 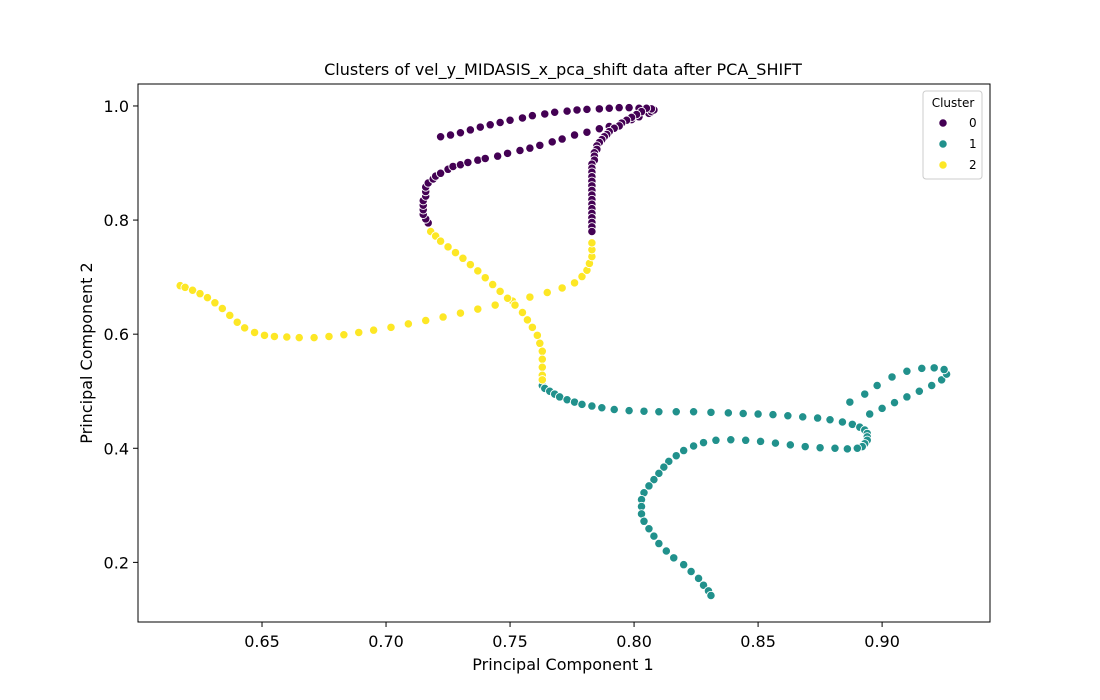 I want to click on x-tick-label: 0.75, so click(x=510, y=641).